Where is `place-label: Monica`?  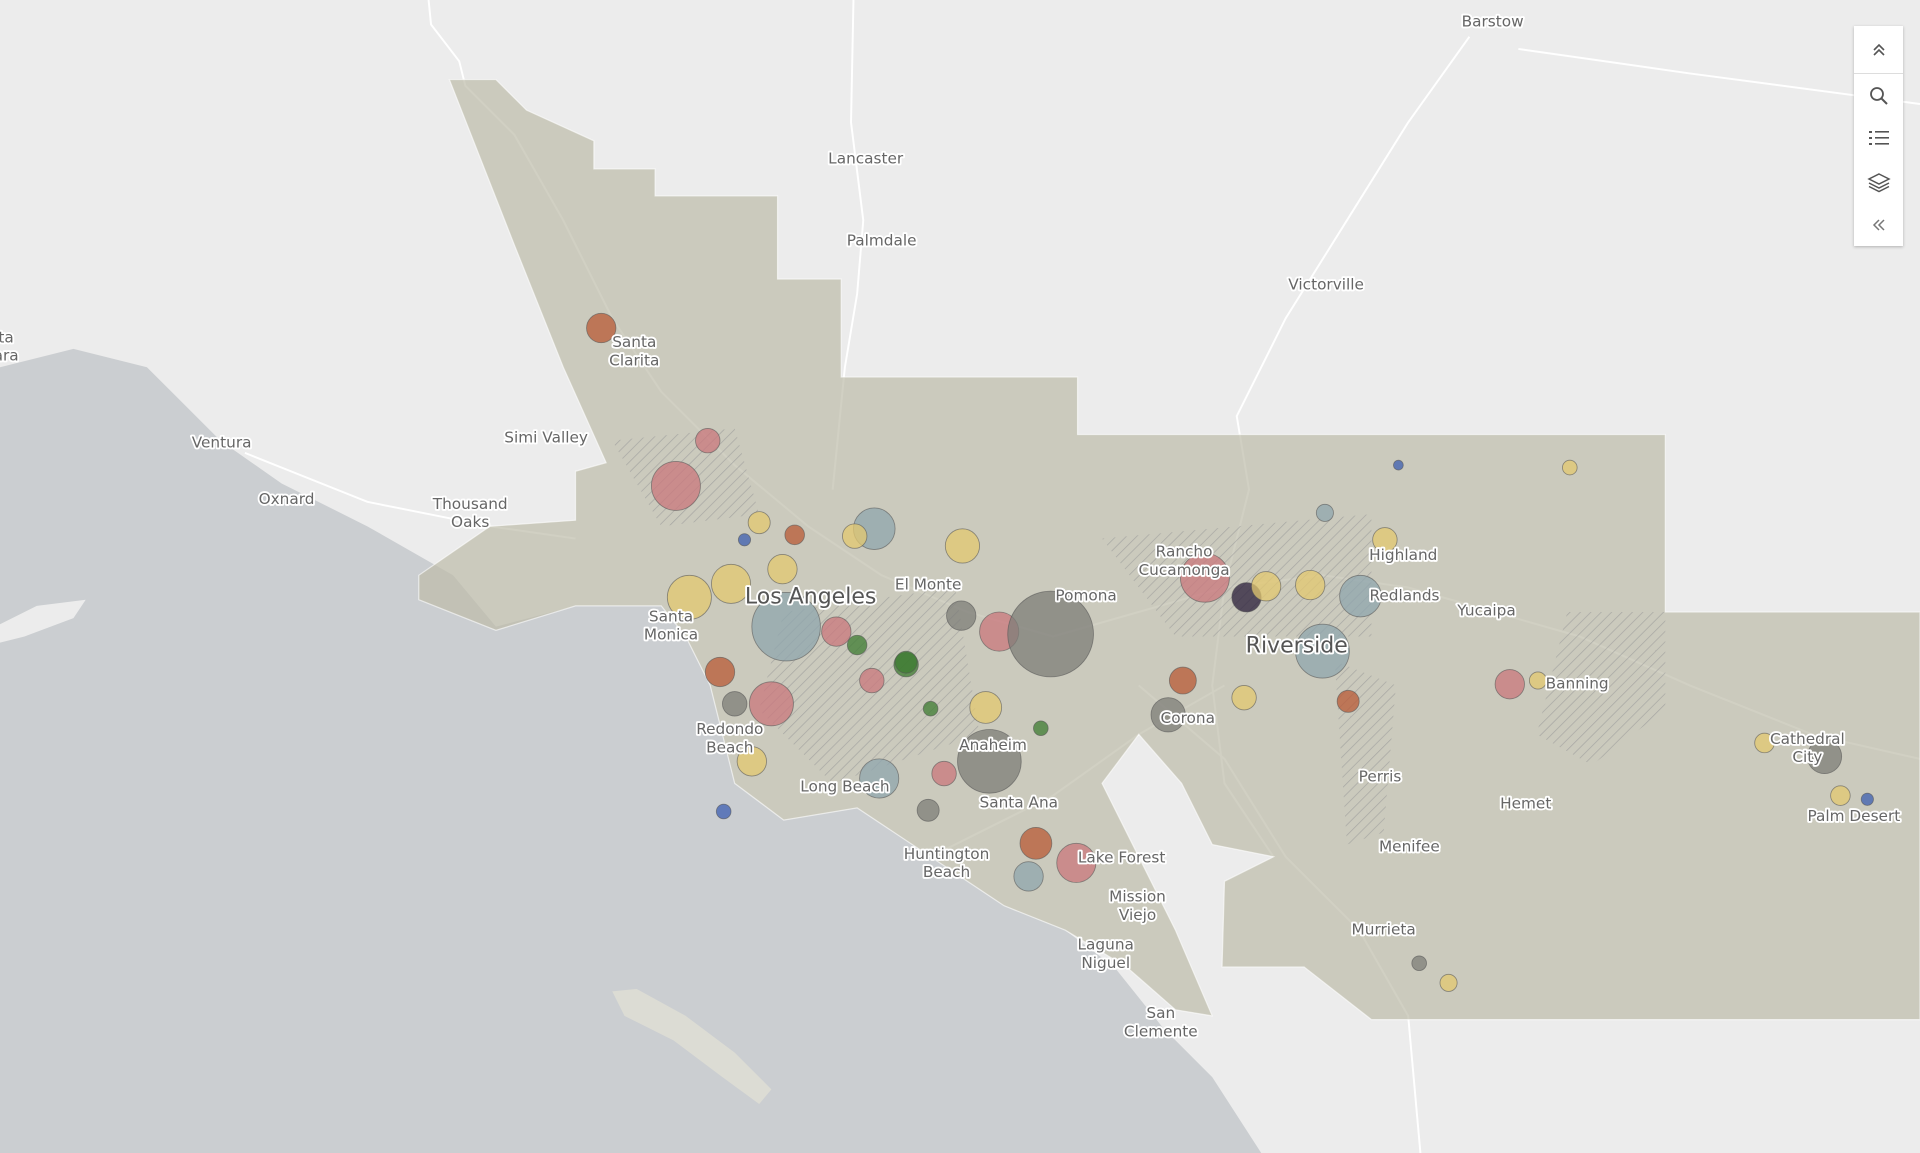 place-label: Monica is located at coordinates (671, 635).